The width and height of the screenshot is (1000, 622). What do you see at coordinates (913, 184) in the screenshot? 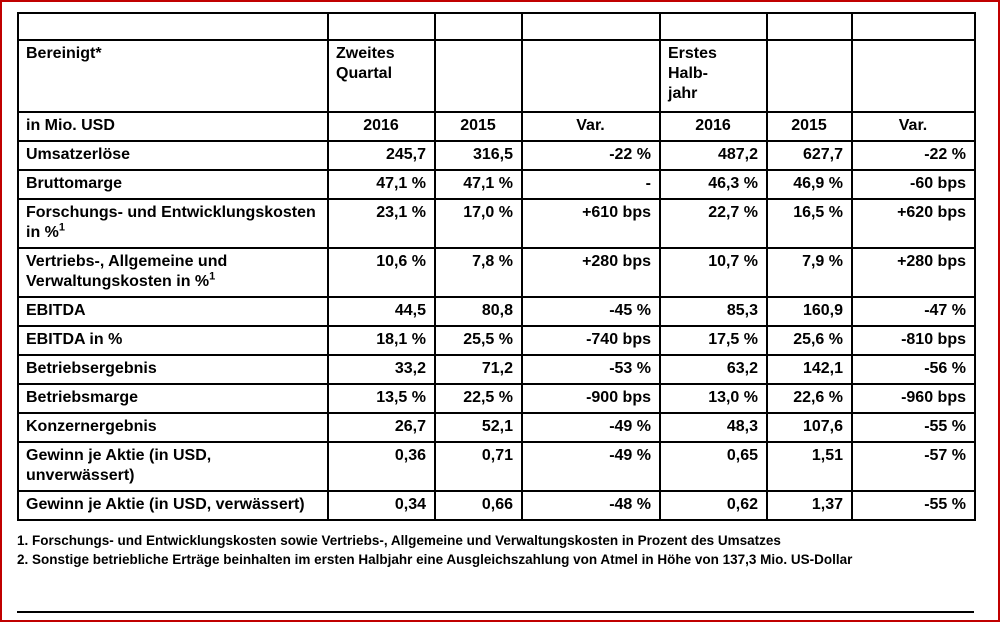
I see `variance-cell: -60 bps` at bounding box center [913, 184].